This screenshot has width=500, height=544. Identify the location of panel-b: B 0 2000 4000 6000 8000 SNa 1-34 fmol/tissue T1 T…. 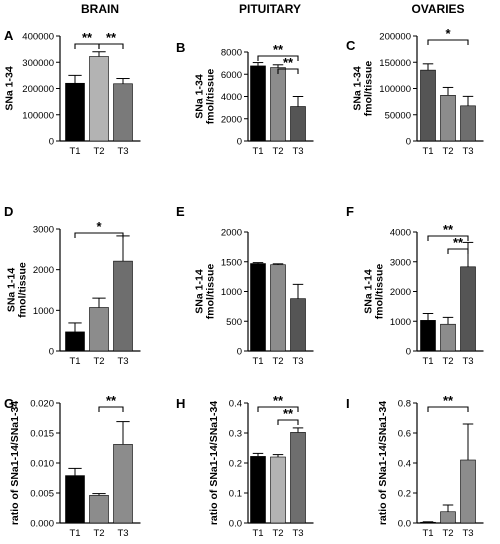
(245, 98).